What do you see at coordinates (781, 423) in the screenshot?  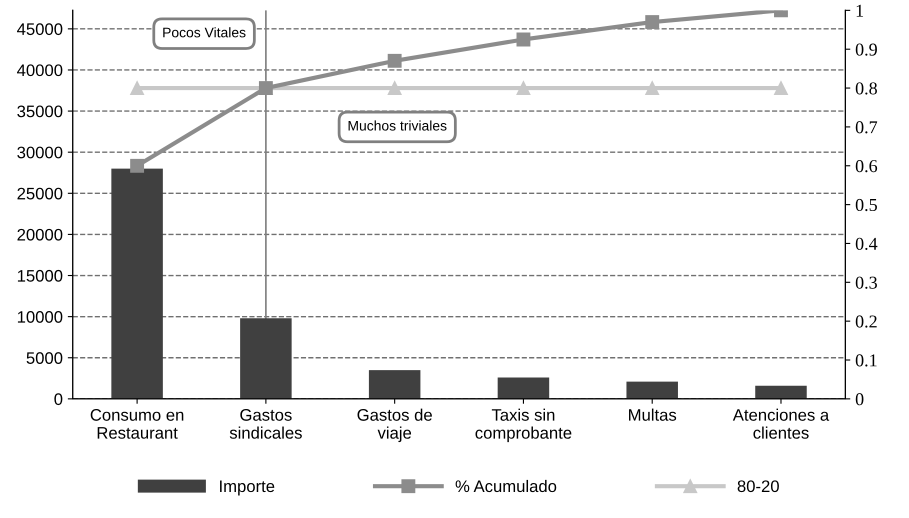 I see `x-tick-label: Atenciones a clientes` at bounding box center [781, 423].